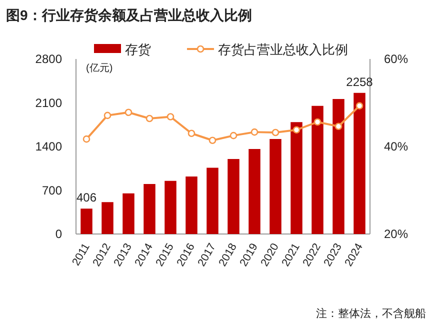 The height and width of the screenshot is (329, 434). Describe the element at coordinates (52, 190) in the screenshot. I see `y-tick-label: 700` at that location.